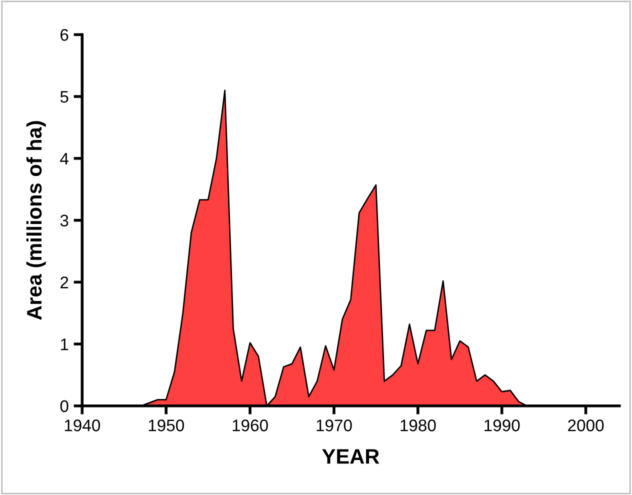  I want to click on y-tick-label: 1, so click(64, 344).